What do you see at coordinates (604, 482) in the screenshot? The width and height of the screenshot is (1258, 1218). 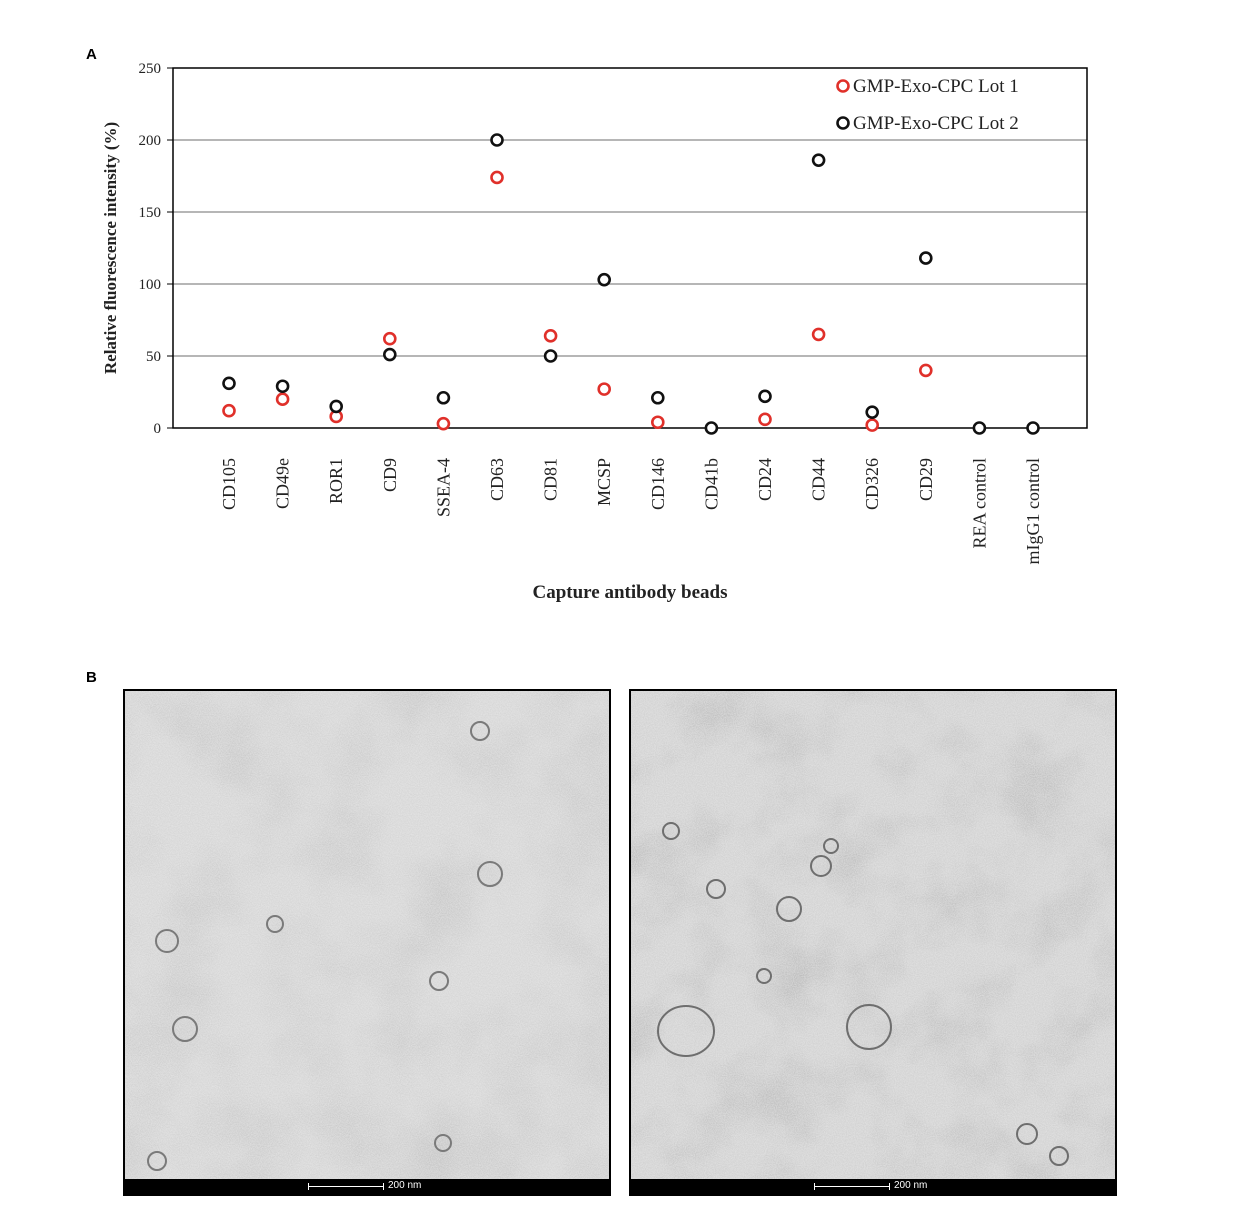 I see `x-tick-label: MCSP` at bounding box center [604, 482].